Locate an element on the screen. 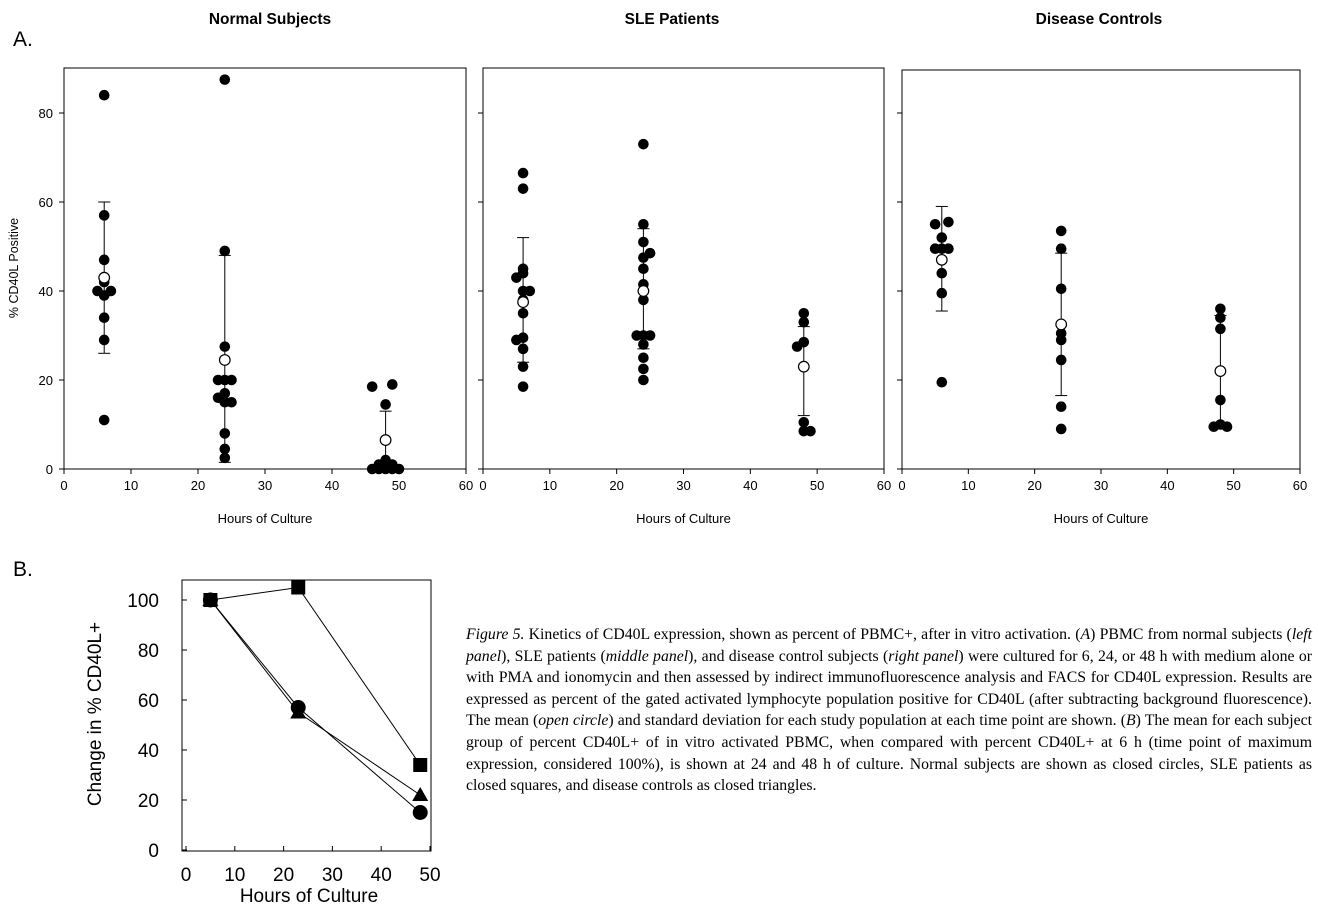 The height and width of the screenshot is (913, 1318). panel1-x-tick-label: 10 is located at coordinates (131, 485).